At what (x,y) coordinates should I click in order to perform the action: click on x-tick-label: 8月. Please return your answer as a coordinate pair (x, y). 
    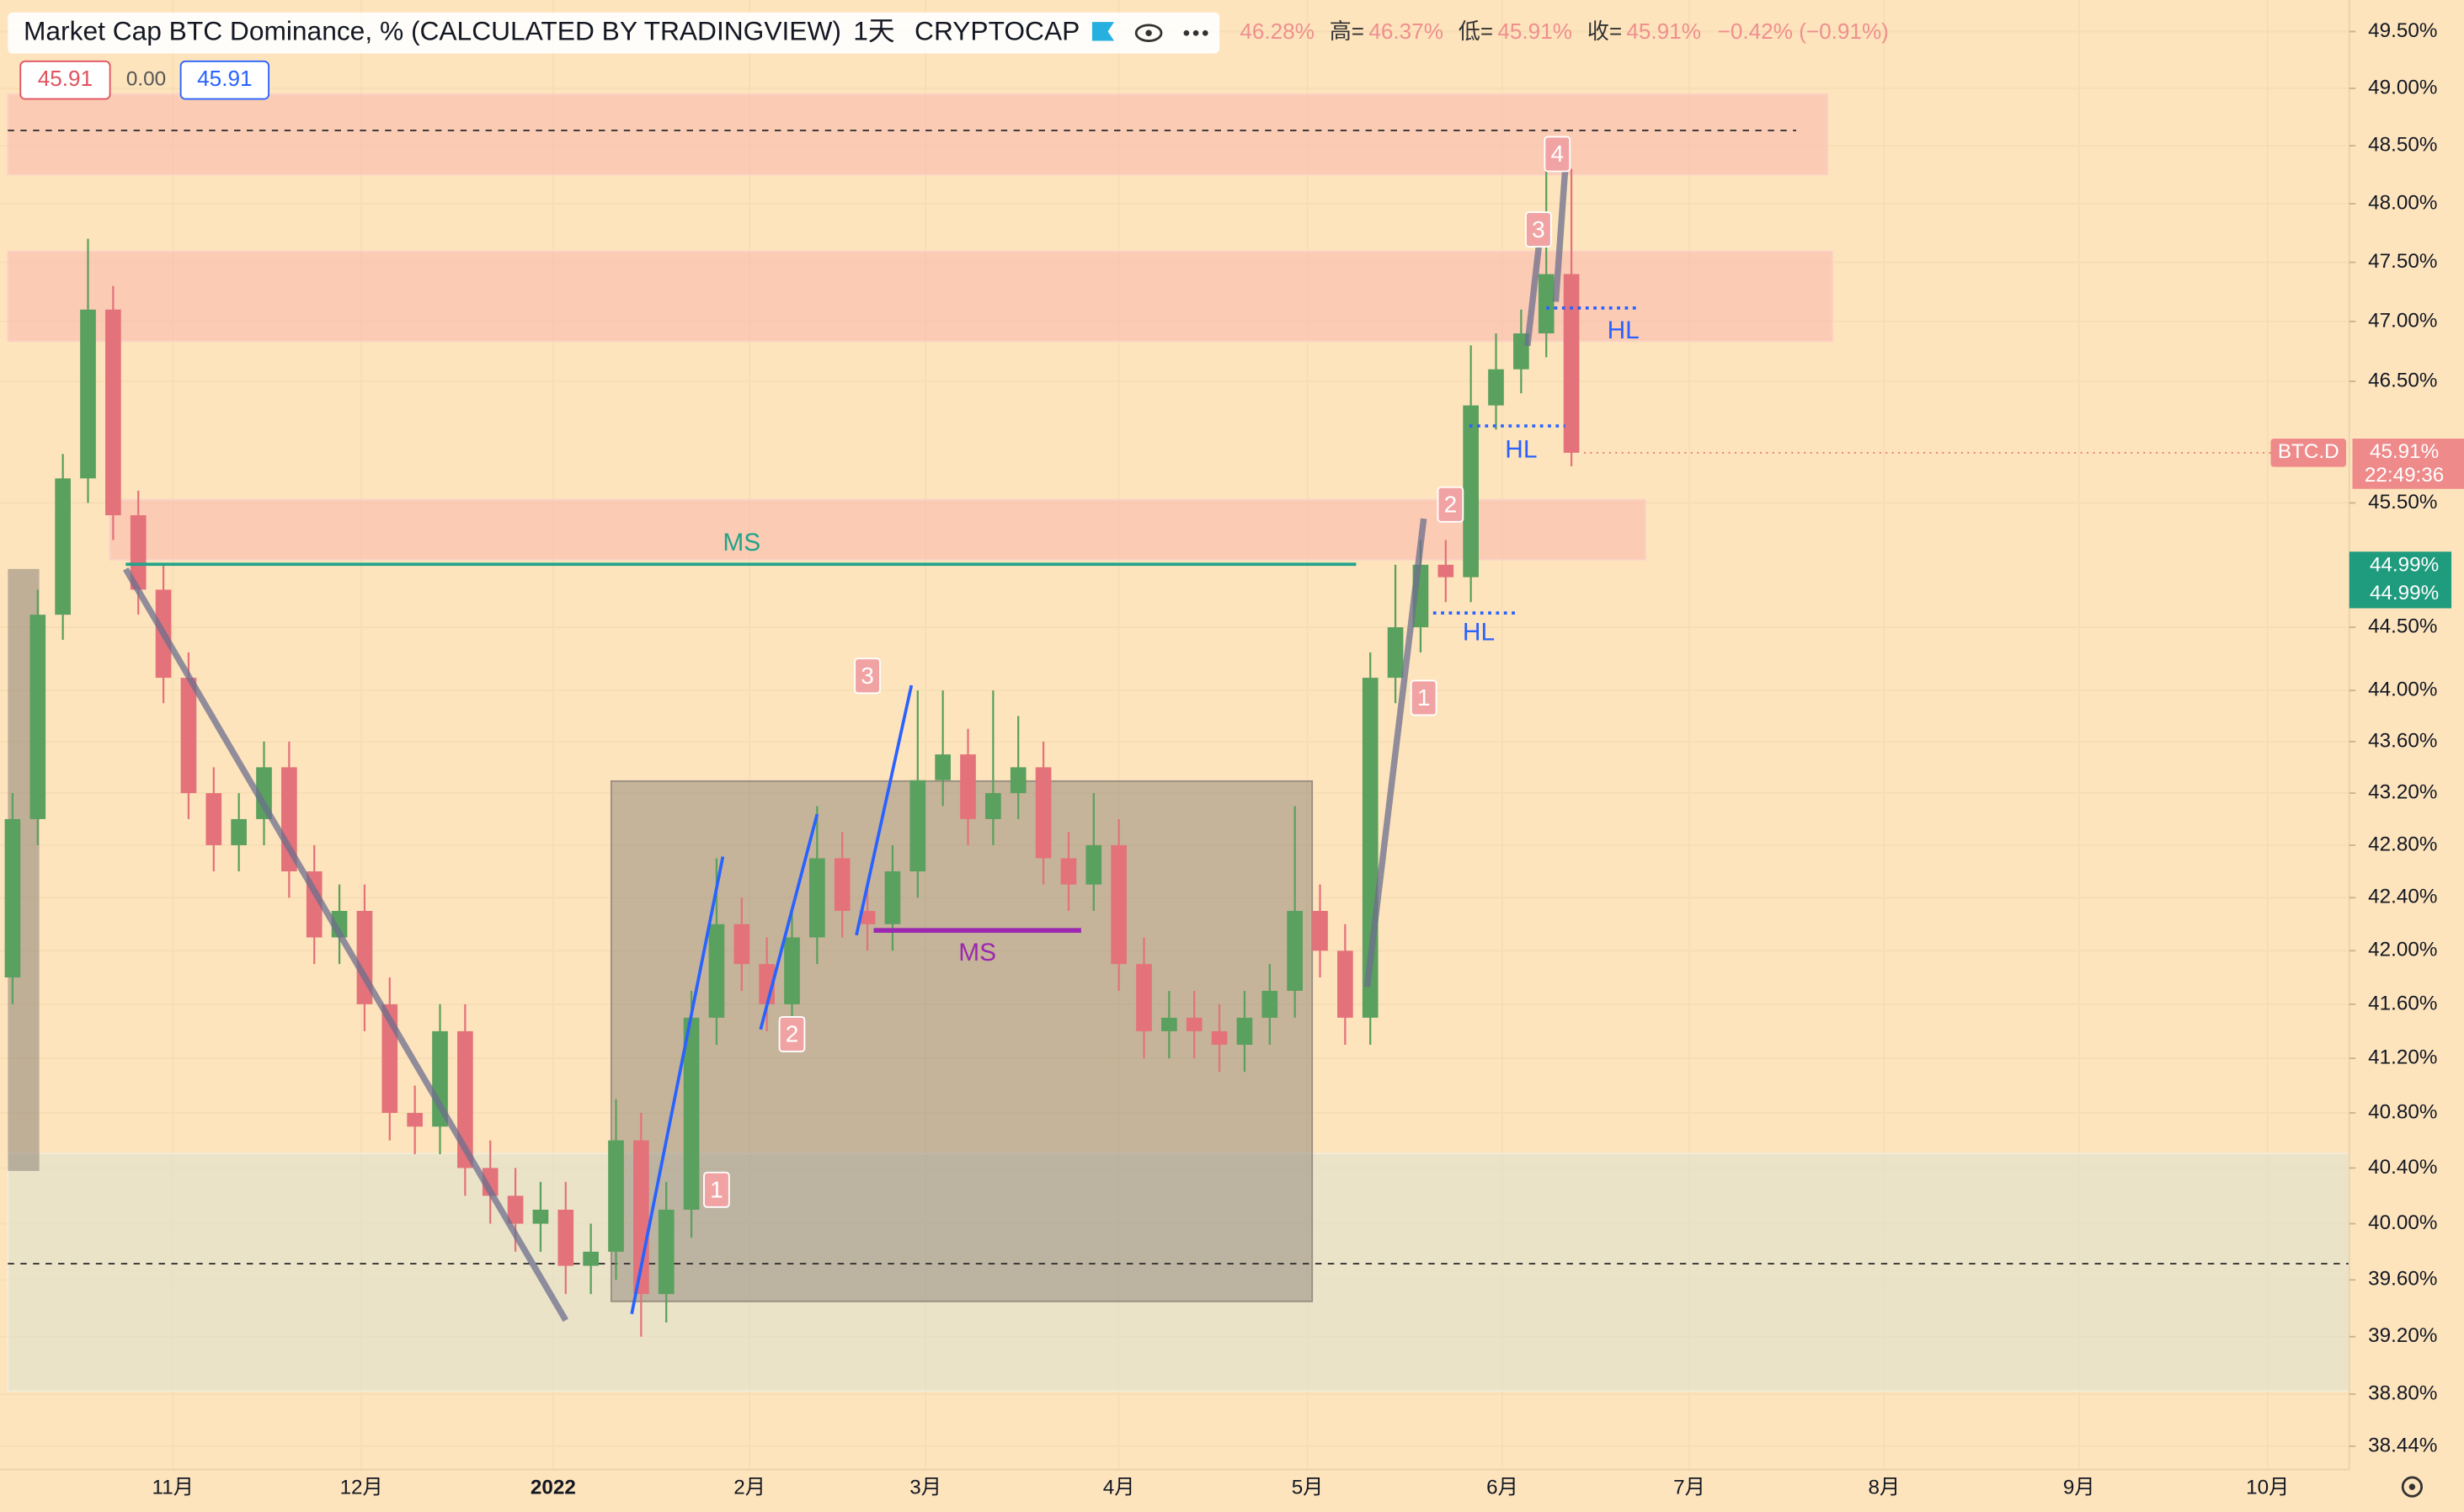
    Looking at the image, I should click on (1885, 1488).